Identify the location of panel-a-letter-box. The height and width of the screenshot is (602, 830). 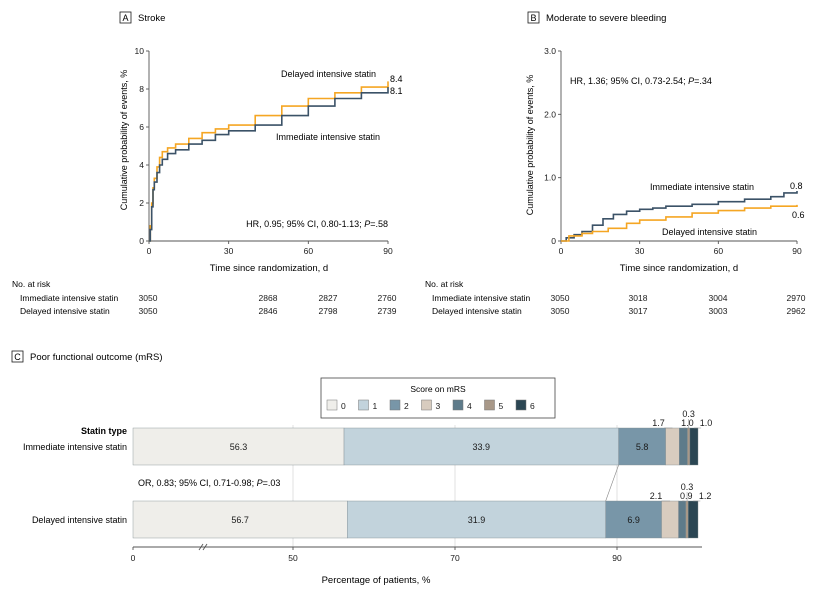
(125, 17).